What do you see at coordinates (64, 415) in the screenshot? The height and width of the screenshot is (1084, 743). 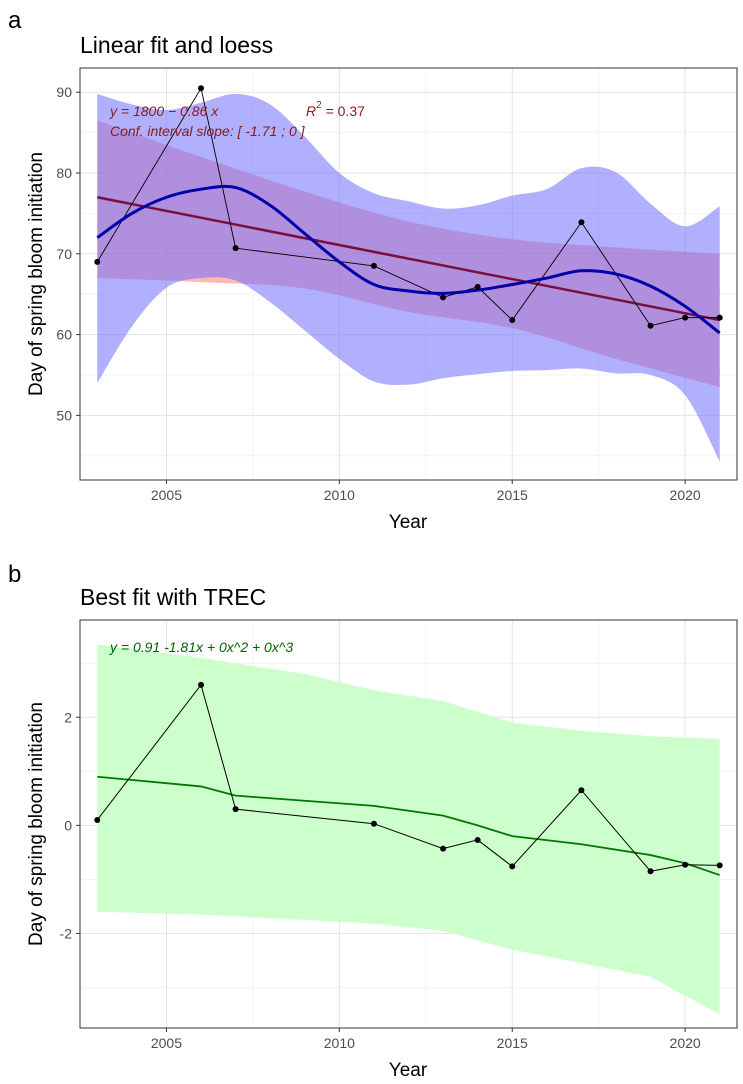 I see `panel-a-y-tick-label: 50` at bounding box center [64, 415].